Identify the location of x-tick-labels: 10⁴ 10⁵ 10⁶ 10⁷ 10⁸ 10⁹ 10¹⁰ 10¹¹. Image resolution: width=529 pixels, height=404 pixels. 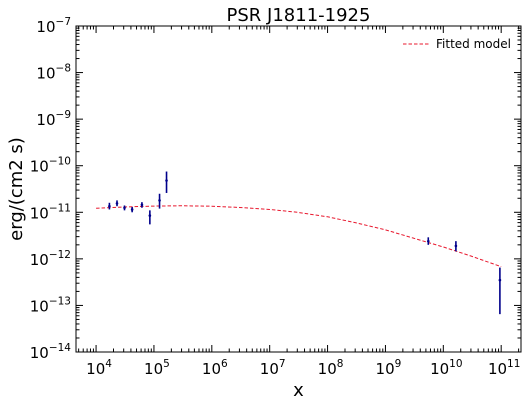
(303, 368).